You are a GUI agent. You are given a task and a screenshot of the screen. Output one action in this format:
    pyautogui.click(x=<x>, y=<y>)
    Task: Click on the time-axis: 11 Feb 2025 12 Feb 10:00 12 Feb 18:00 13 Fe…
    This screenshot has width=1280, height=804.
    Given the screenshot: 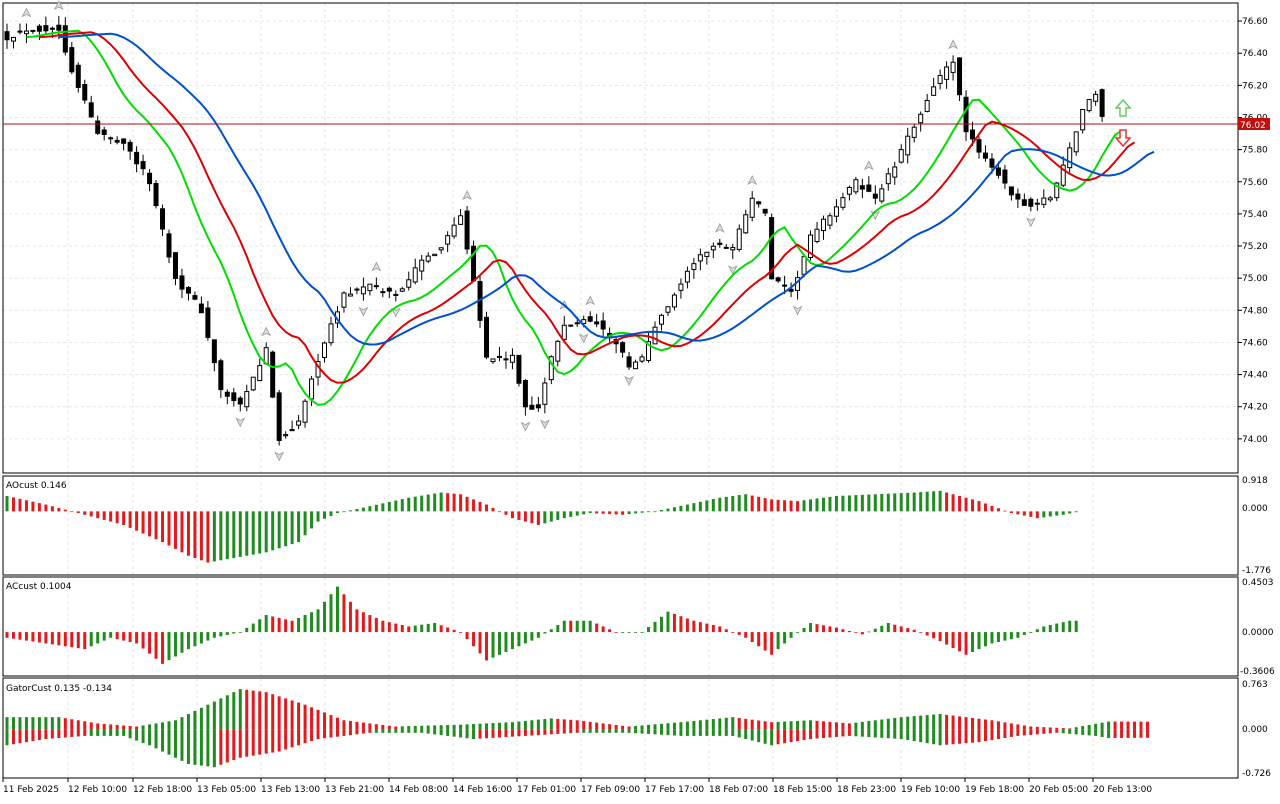 What is the action you would take?
    pyautogui.click(x=577, y=786)
    